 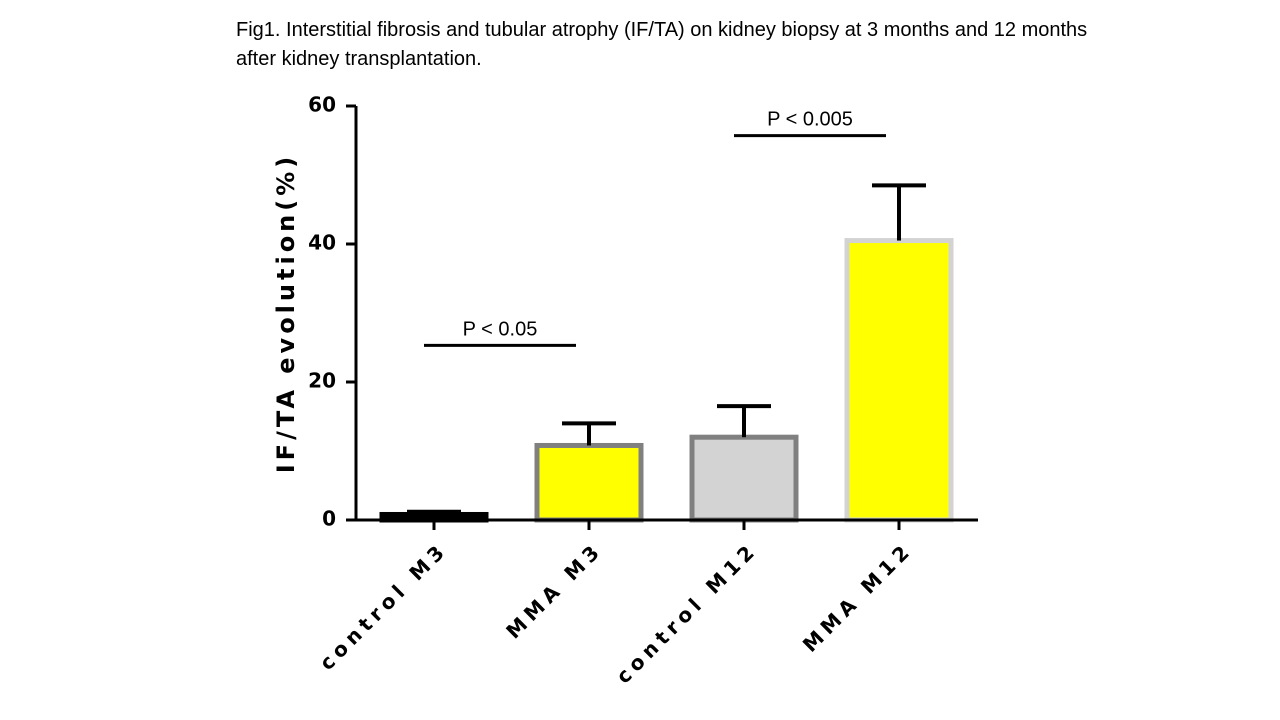 I want to click on y-tick-label-2: 40, so click(x=322, y=243).